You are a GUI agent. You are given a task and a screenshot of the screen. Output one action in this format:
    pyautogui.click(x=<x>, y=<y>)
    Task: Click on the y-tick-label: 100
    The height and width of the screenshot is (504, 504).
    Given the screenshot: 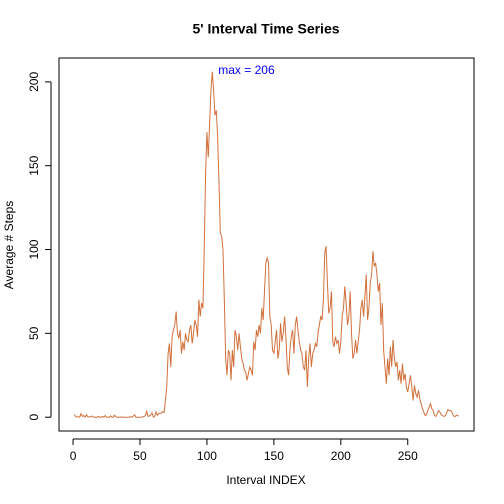 What is the action you would take?
    pyautogui.click(x=34, y=249)
    